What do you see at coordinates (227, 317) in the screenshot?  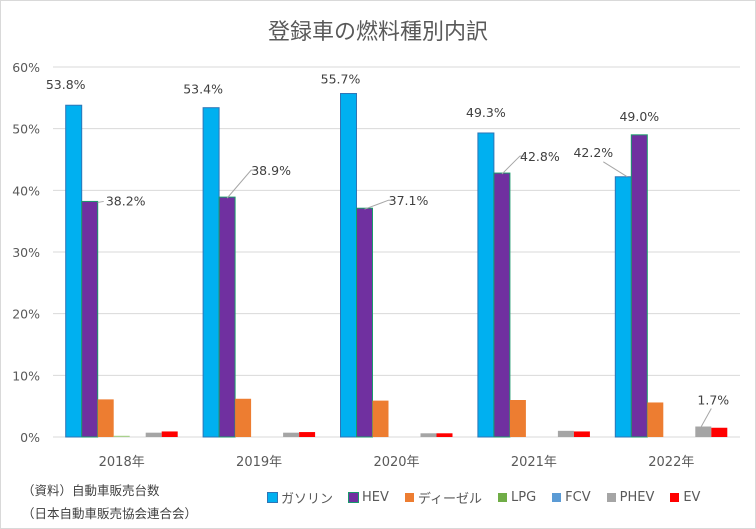 I see `bar-HEV-2019年` at bounding box center [227, 317].